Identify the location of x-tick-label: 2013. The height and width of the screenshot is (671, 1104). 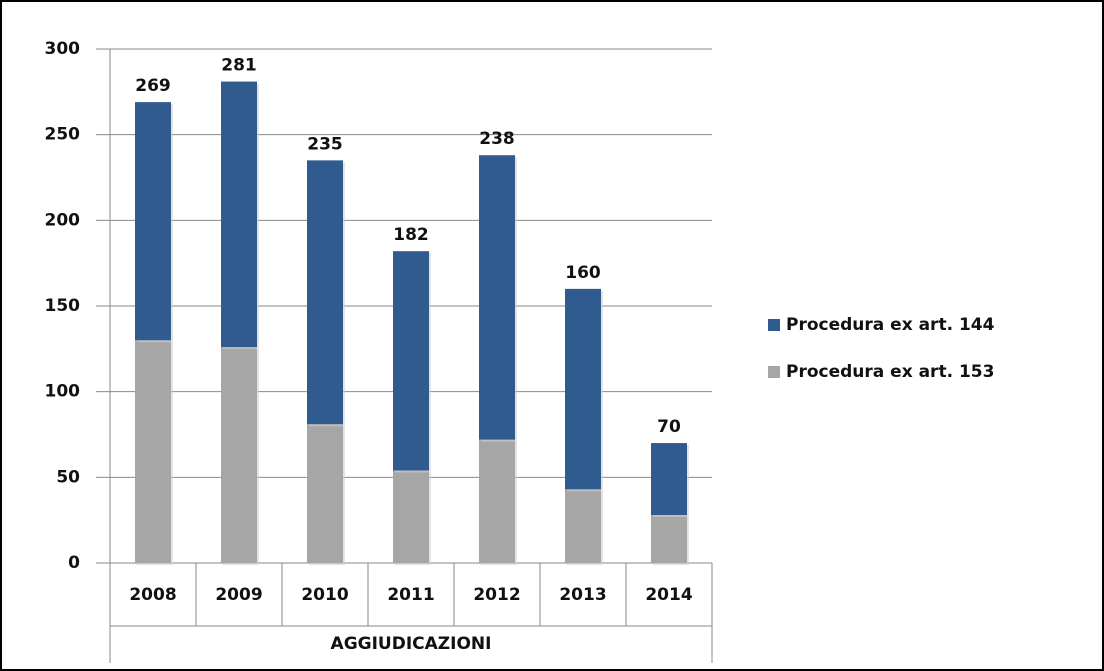
(582, 595).